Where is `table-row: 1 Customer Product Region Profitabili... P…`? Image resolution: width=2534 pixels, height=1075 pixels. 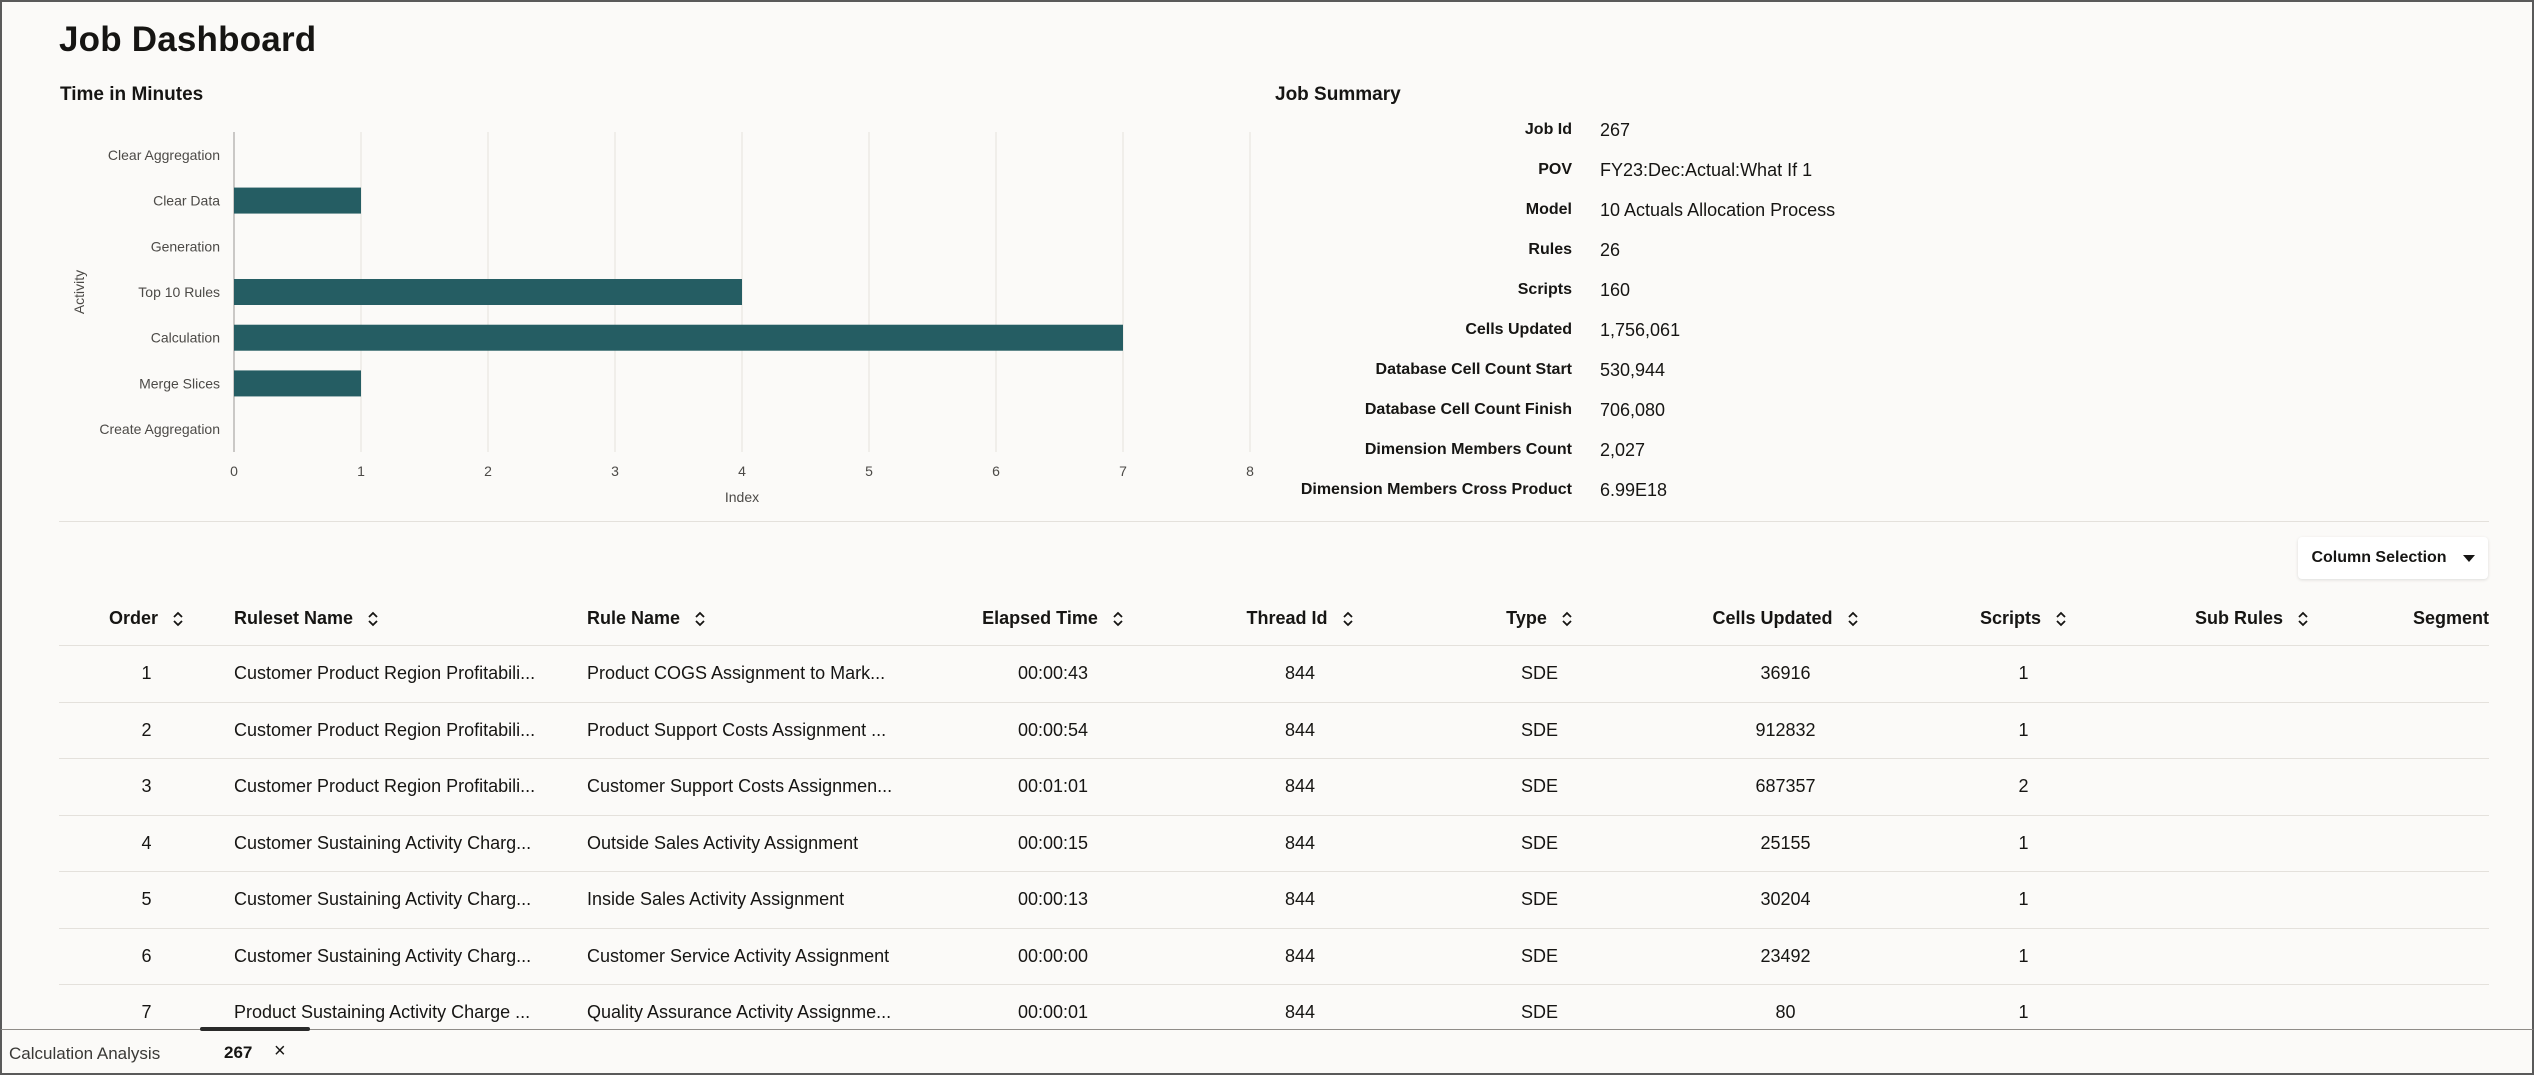 table-row: 1 Customer Product Region Profitabili... P… is located at coordinates (1274, 674).